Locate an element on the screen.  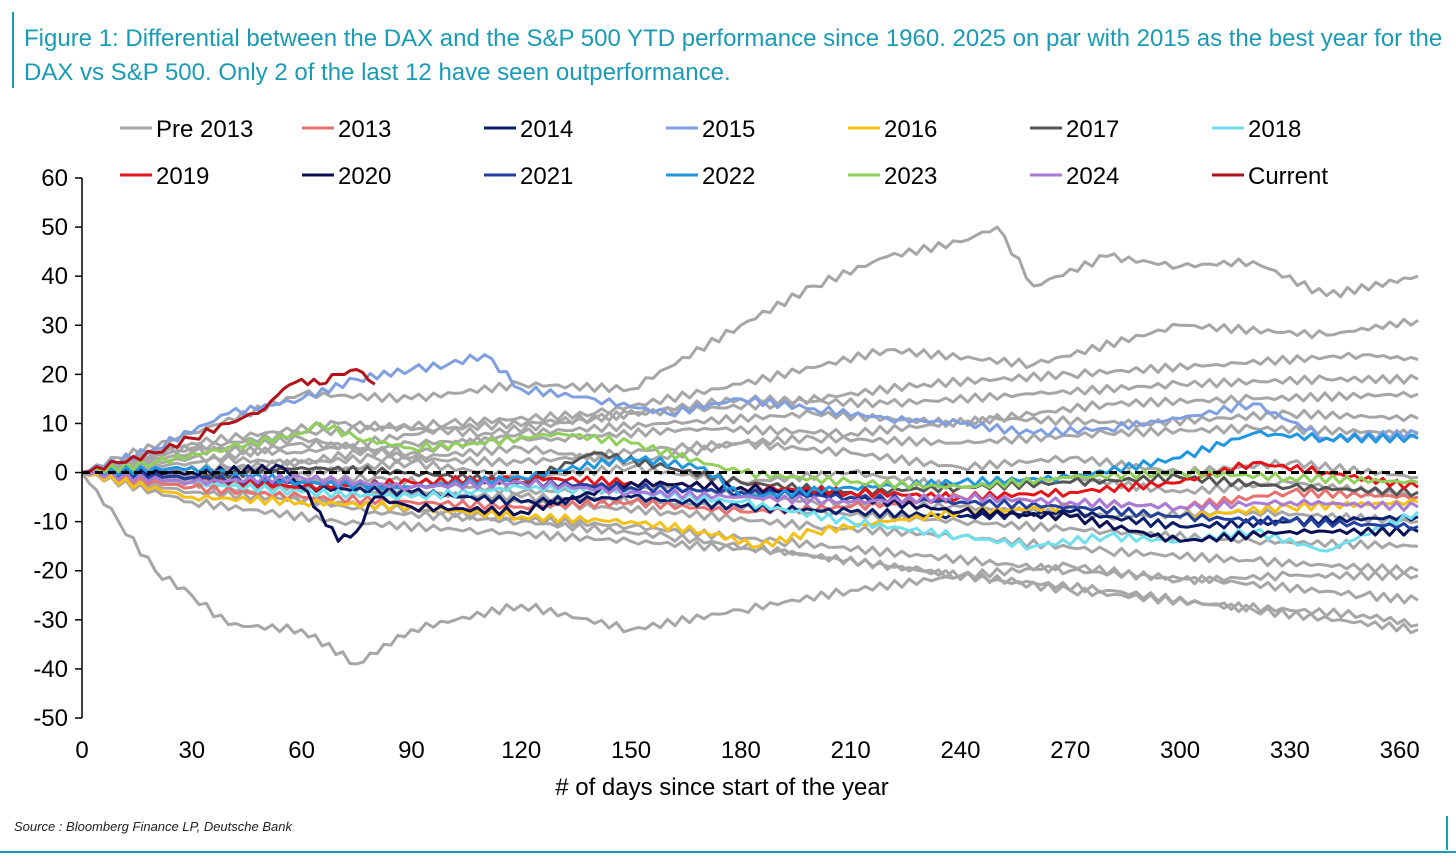
legend-item: Pre 2013 is located at coordinates (186, 129).